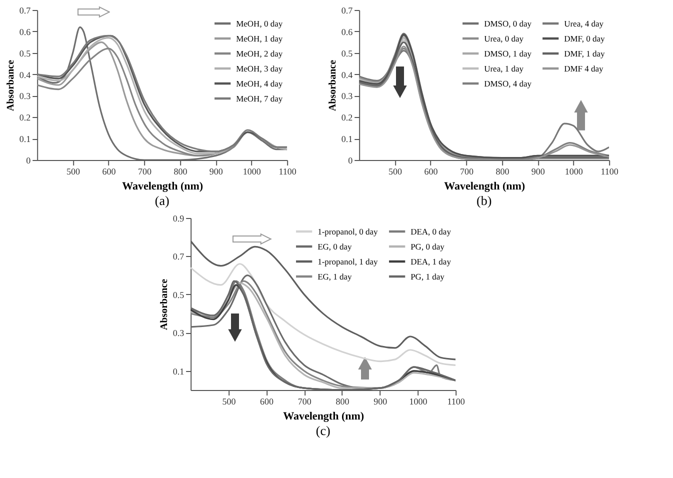  I want to click on legend-label: EG, 0 day, so click(335, 247).